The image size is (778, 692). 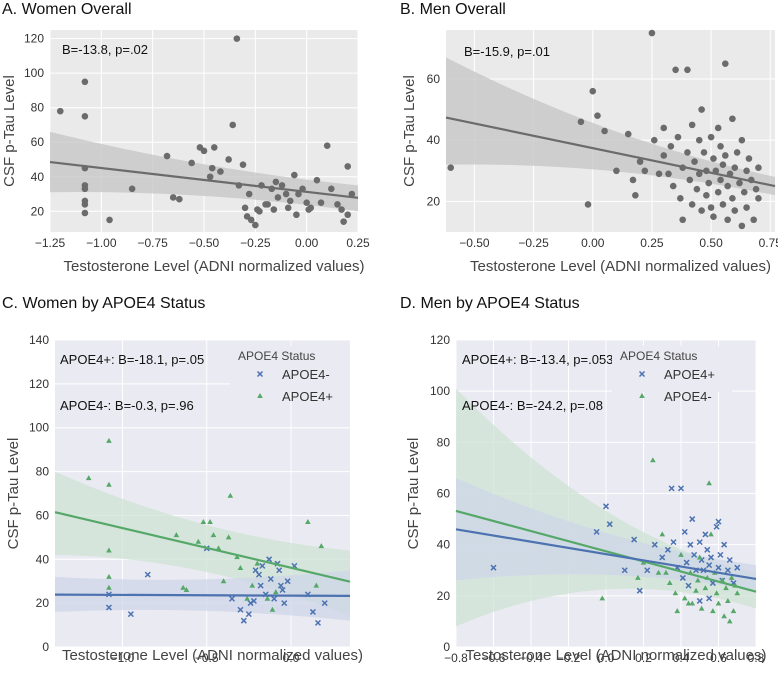 What do you see at coordinates (453, 9) in the screenshot?
I see `panel-title: B. Men Overall` at bounding box center [453, 9].